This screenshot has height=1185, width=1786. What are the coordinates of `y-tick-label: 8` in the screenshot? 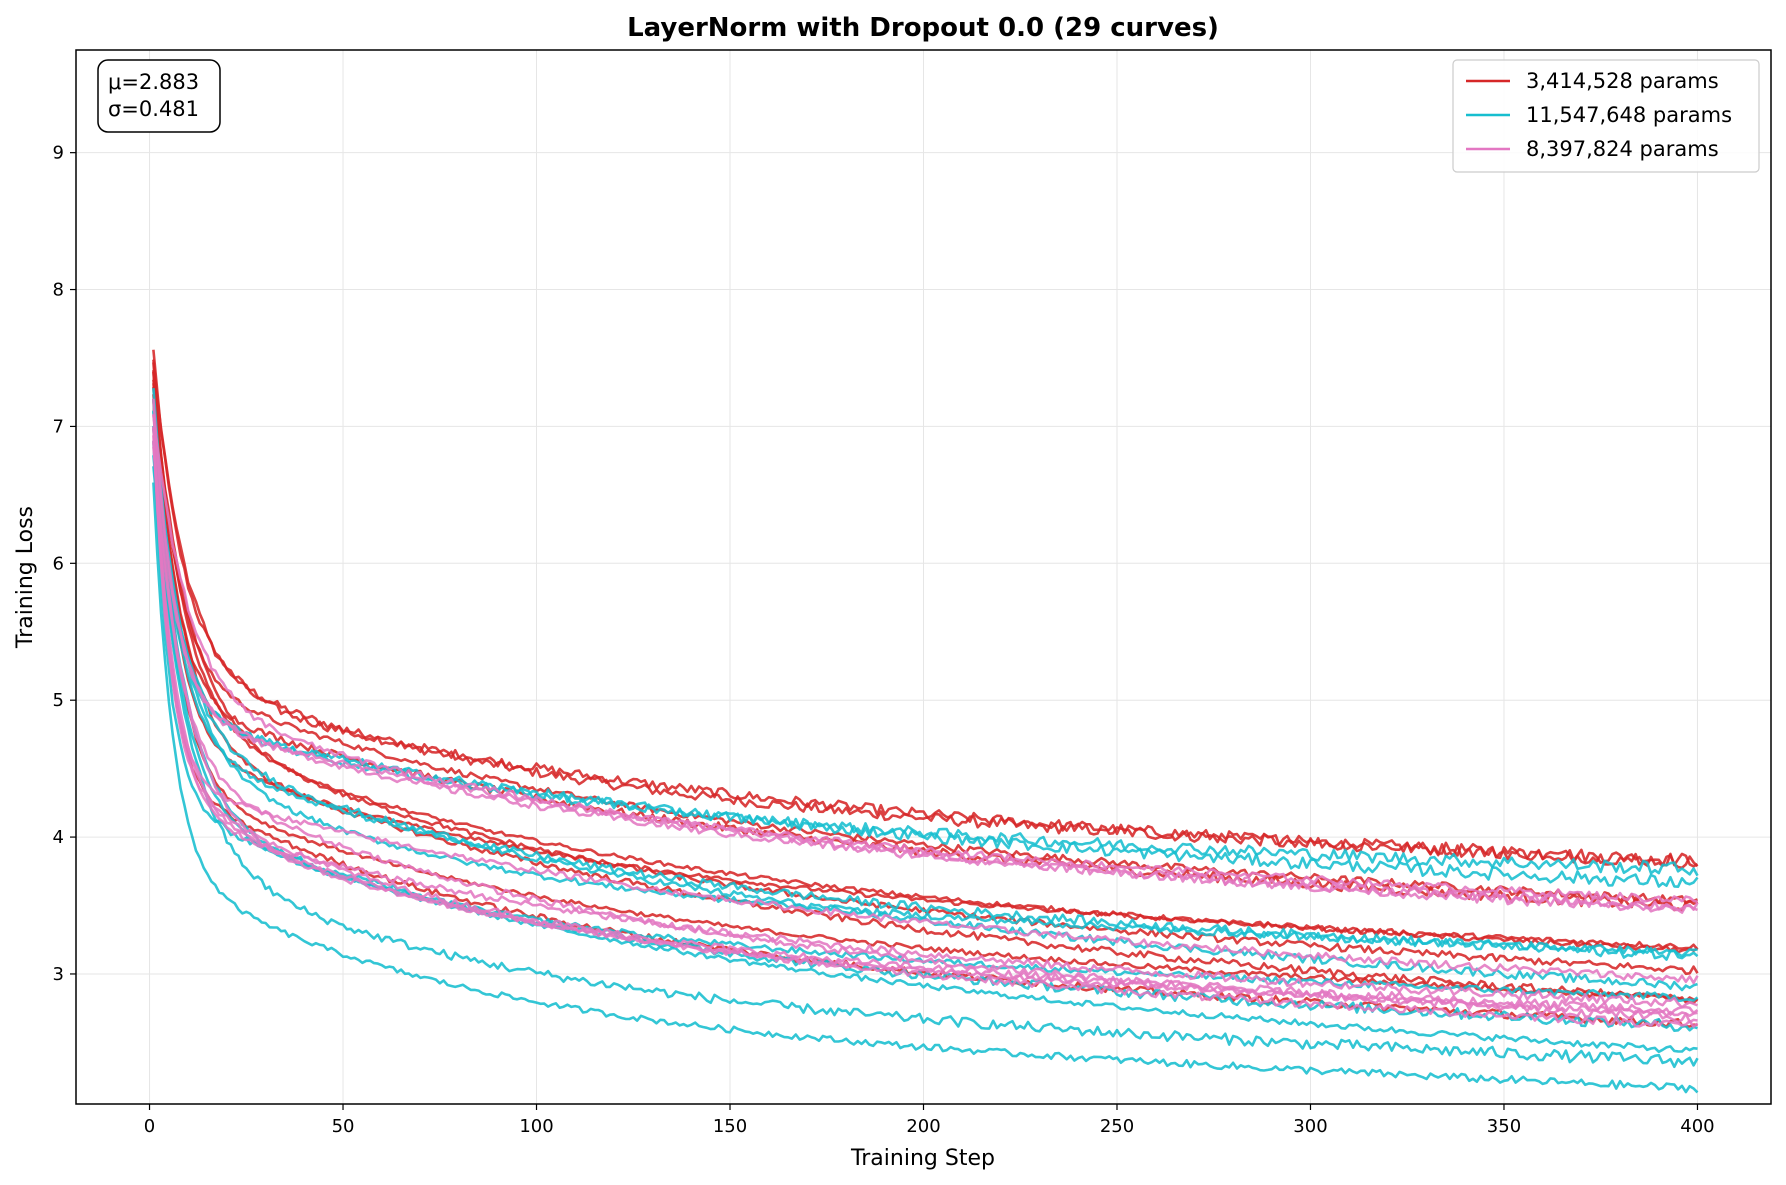 It's located at (58, 290).